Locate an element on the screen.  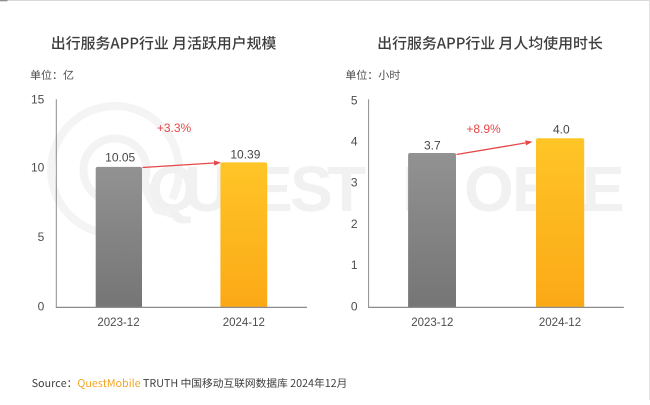
svg-text: 10.05 is located at coordinates (120, 158).